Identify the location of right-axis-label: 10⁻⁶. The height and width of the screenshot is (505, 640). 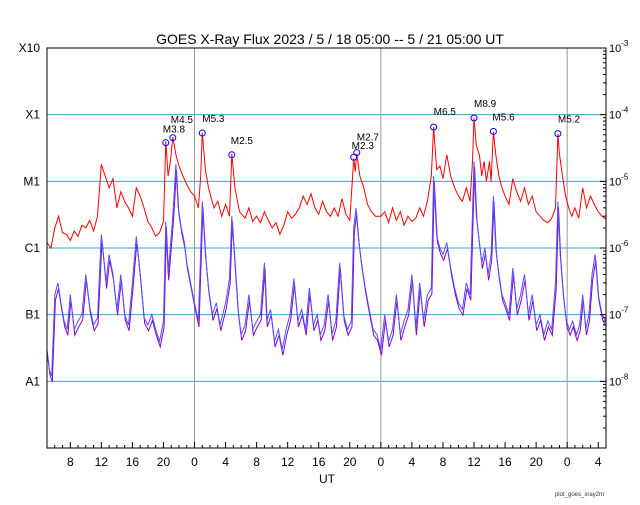
(619, 247).